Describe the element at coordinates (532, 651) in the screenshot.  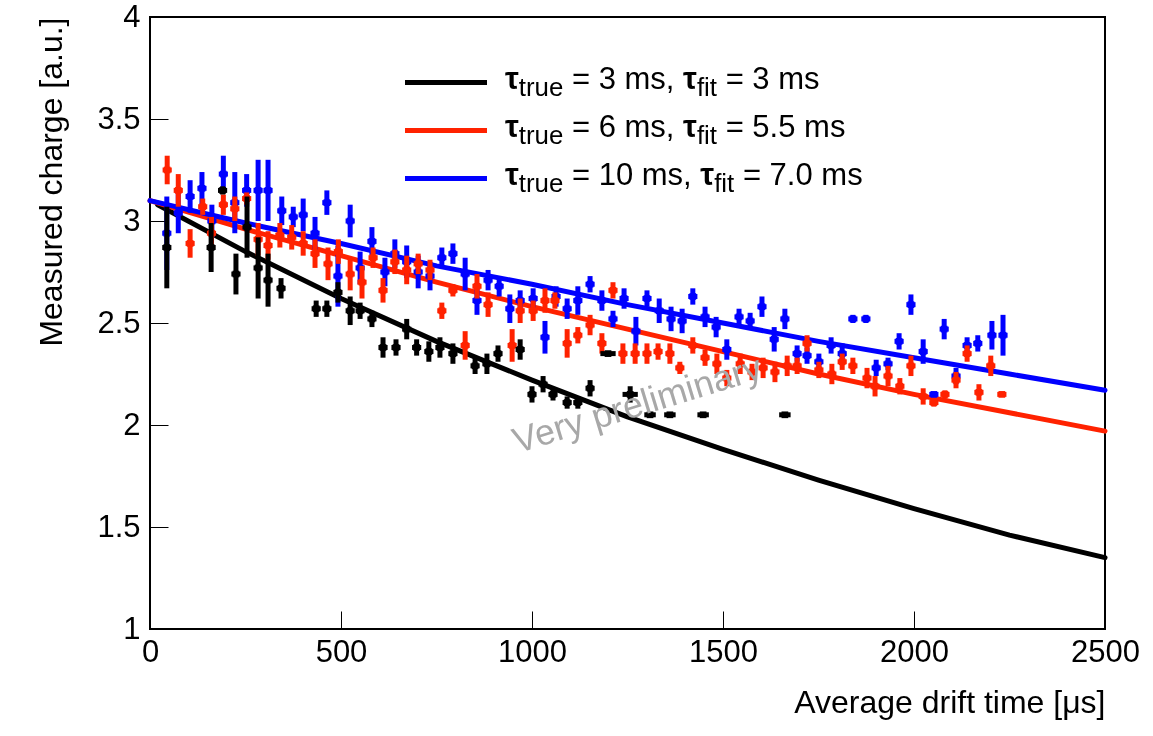
I see `x-tick-label: 1000` at that location.